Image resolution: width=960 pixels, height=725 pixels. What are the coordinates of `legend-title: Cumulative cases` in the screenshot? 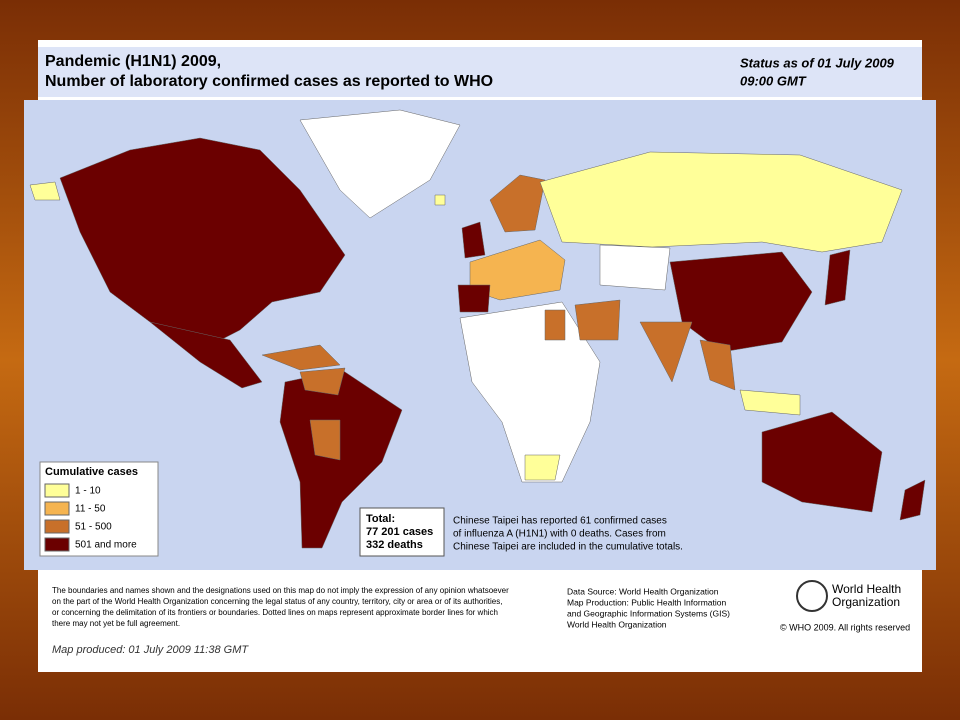 It's located at (91, 472).